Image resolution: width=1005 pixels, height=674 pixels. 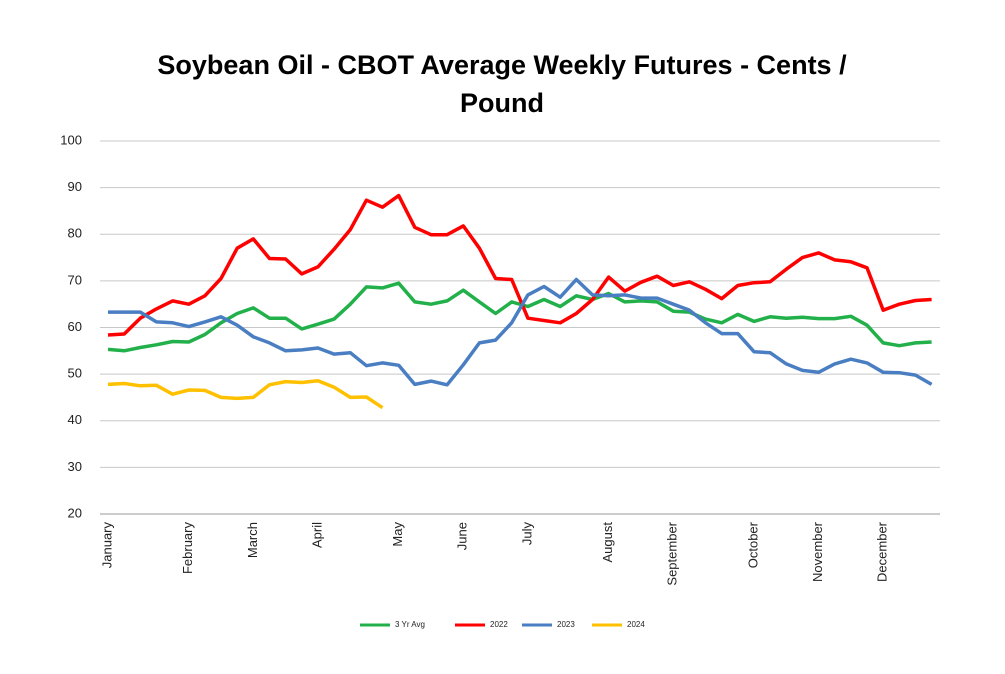 What do you see at coordinates (75, 233) in the screenshot?
I see `y-tick-label: 80` at bounding box center [75, 233].